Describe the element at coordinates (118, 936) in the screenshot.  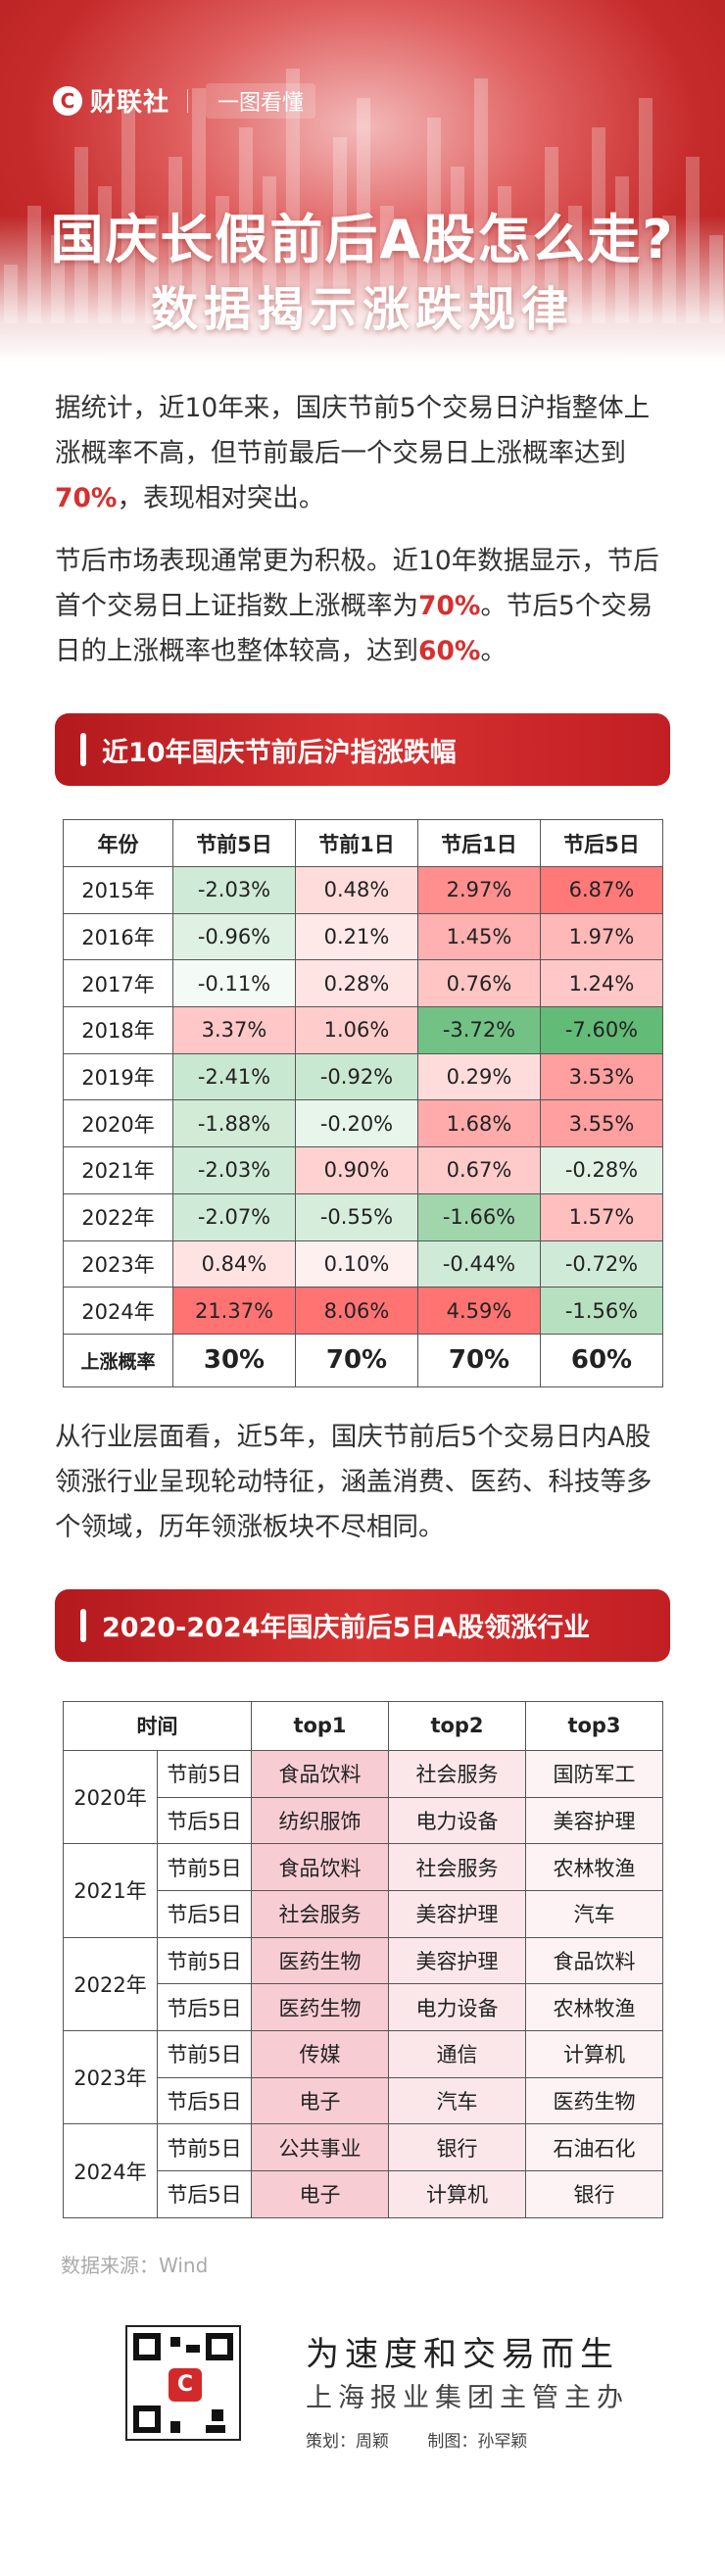
I see `year-cell: 2016年` at that location.